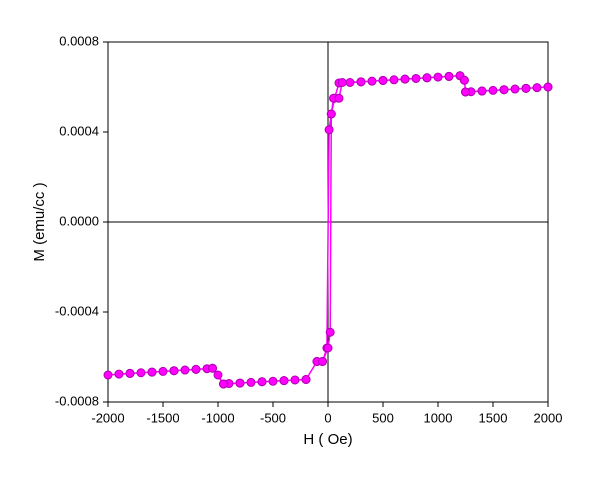 The height and width of the screenshot is (480, 600). What do you see at coordinates (79, 220) in the screenshot?
I see `y-tick-label: 0.0000` at bounding box center [79, 220].